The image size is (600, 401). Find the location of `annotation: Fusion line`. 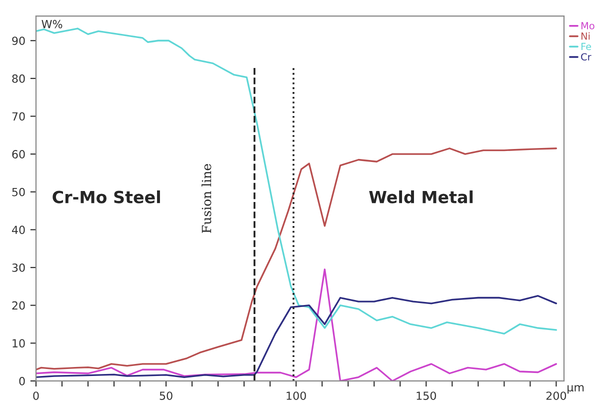

annotation: Fusion line is located at coordinates (207, 198).